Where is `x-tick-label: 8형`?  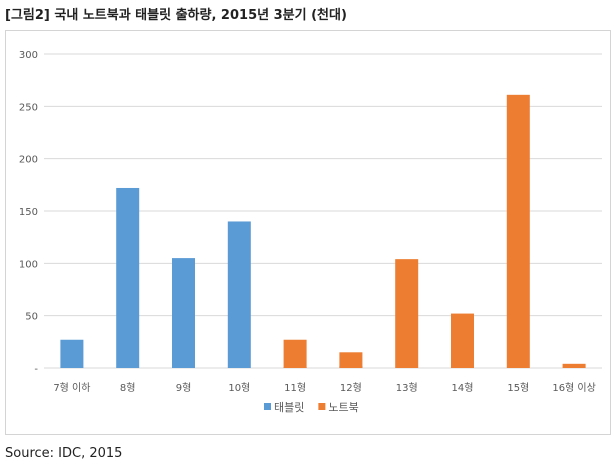 x-tick-label: 8형 is located at coordinates (128, 388).